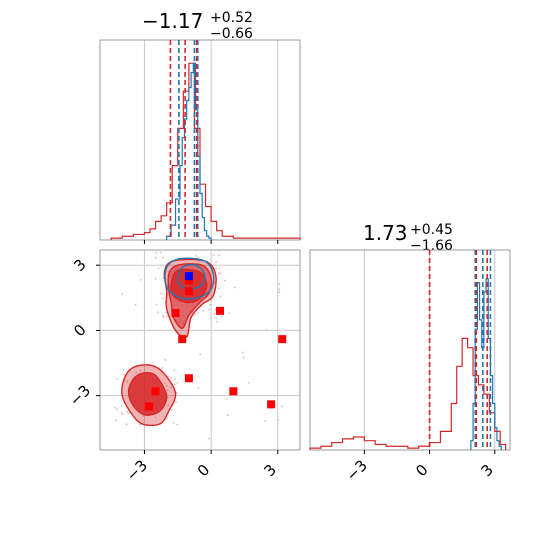 The height and width of the screenshot is (550, 550). What do you see at coordinates (231, 34) in the screenshot?
I see `title-param1-lower: −0.66` at bounding box center [231, 34].